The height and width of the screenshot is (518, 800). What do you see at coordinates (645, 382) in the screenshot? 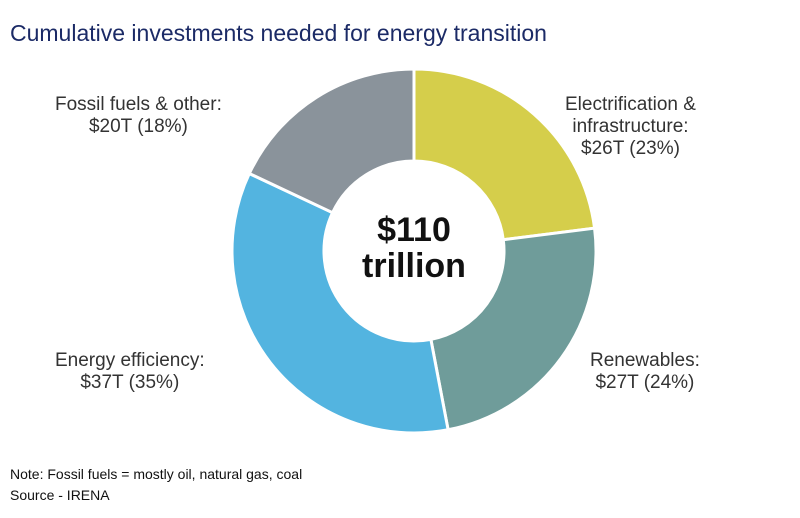
I see `label-line: $27T (24%)` at bounding box center [645, 382].